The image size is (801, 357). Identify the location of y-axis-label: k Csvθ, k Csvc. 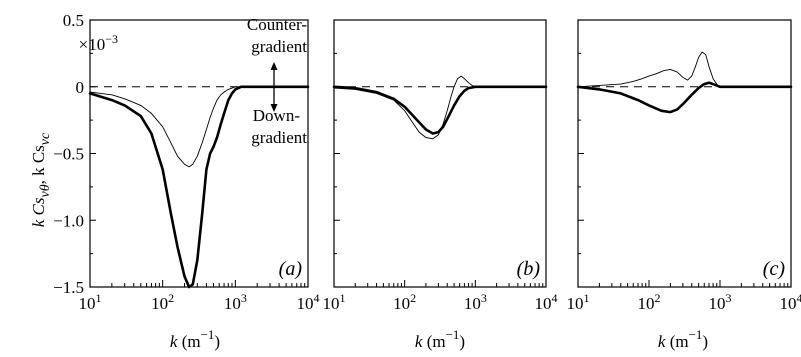
(41, 179).